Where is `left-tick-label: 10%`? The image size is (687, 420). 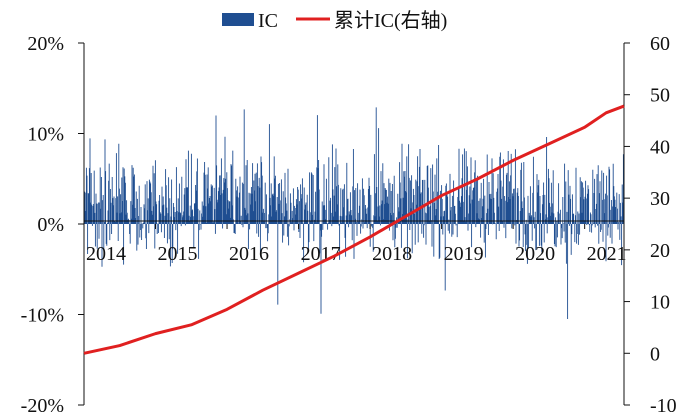 left-tick-label: 10% is located at coordinates (45, 135).